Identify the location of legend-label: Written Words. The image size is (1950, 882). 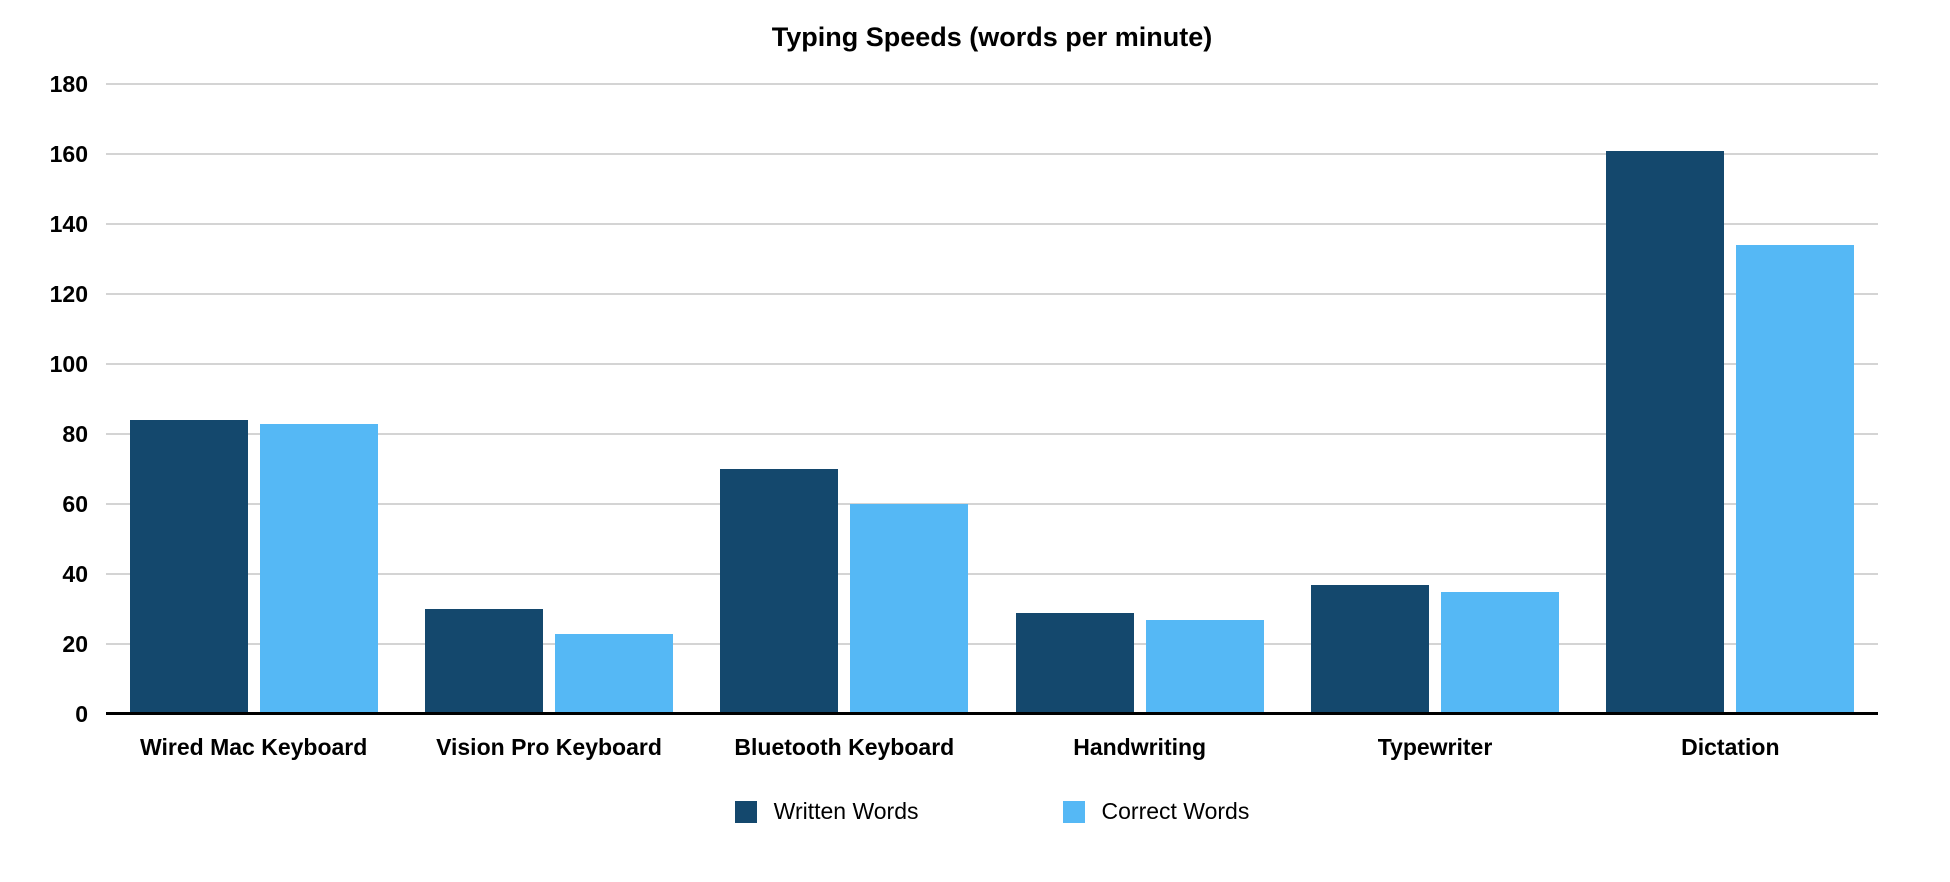
(846, 811).